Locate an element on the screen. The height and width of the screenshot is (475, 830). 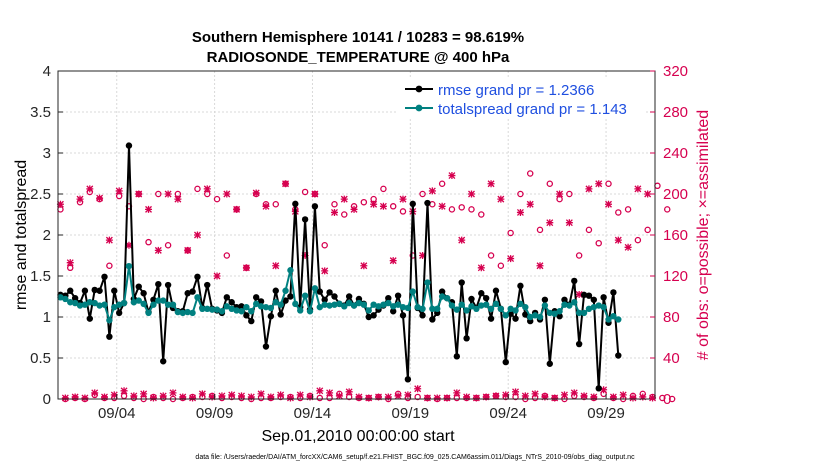
y-axis-left-label: rmse and totalspread is located at coordinates (21, 235).